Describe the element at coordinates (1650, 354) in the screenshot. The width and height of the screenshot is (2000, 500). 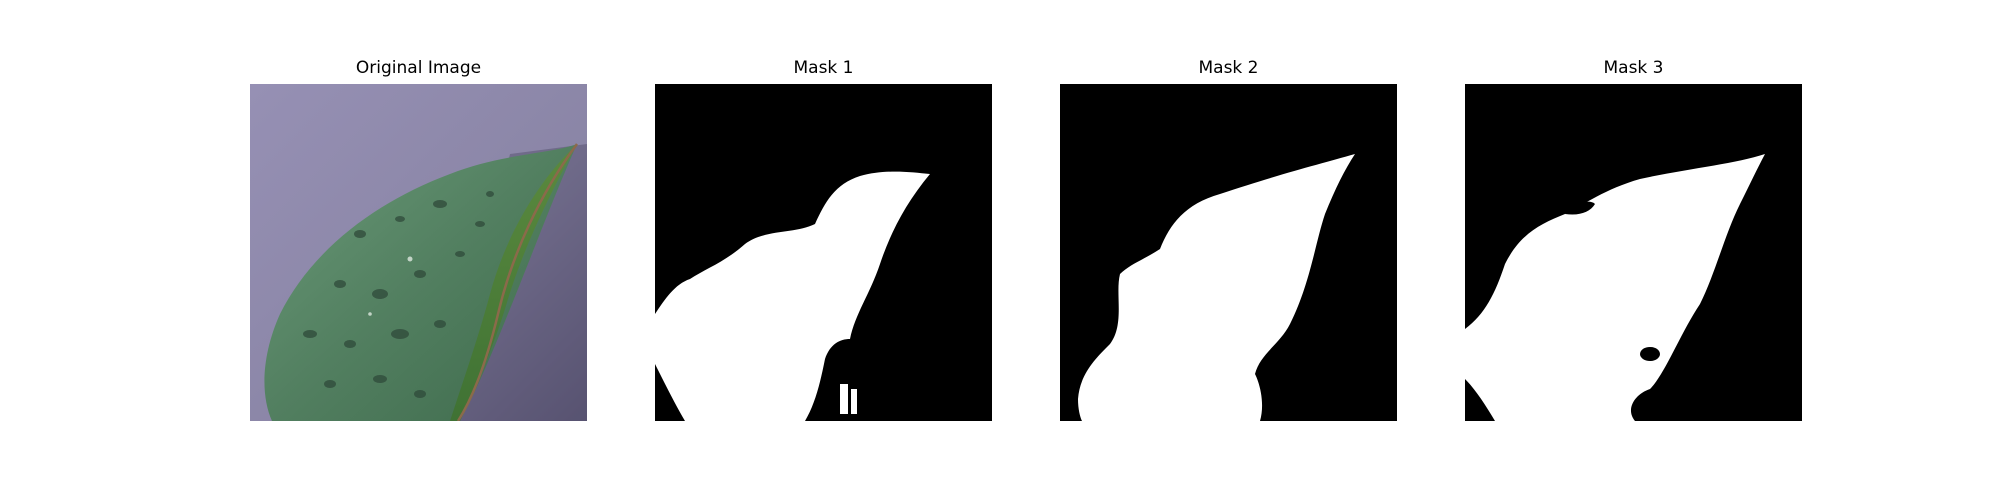
I see `mask-hole` at that location.